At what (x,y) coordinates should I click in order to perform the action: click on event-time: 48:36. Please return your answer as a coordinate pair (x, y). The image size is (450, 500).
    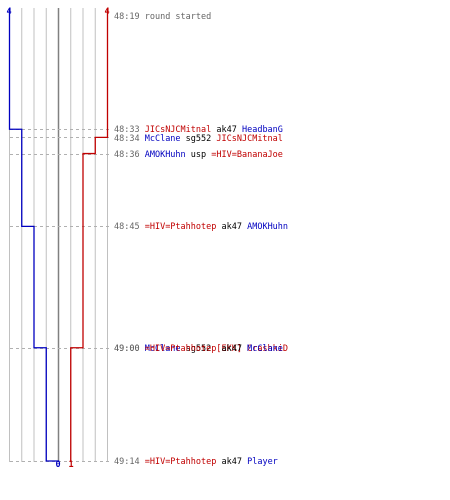
    Looking at the image, I should click on (129, 155).